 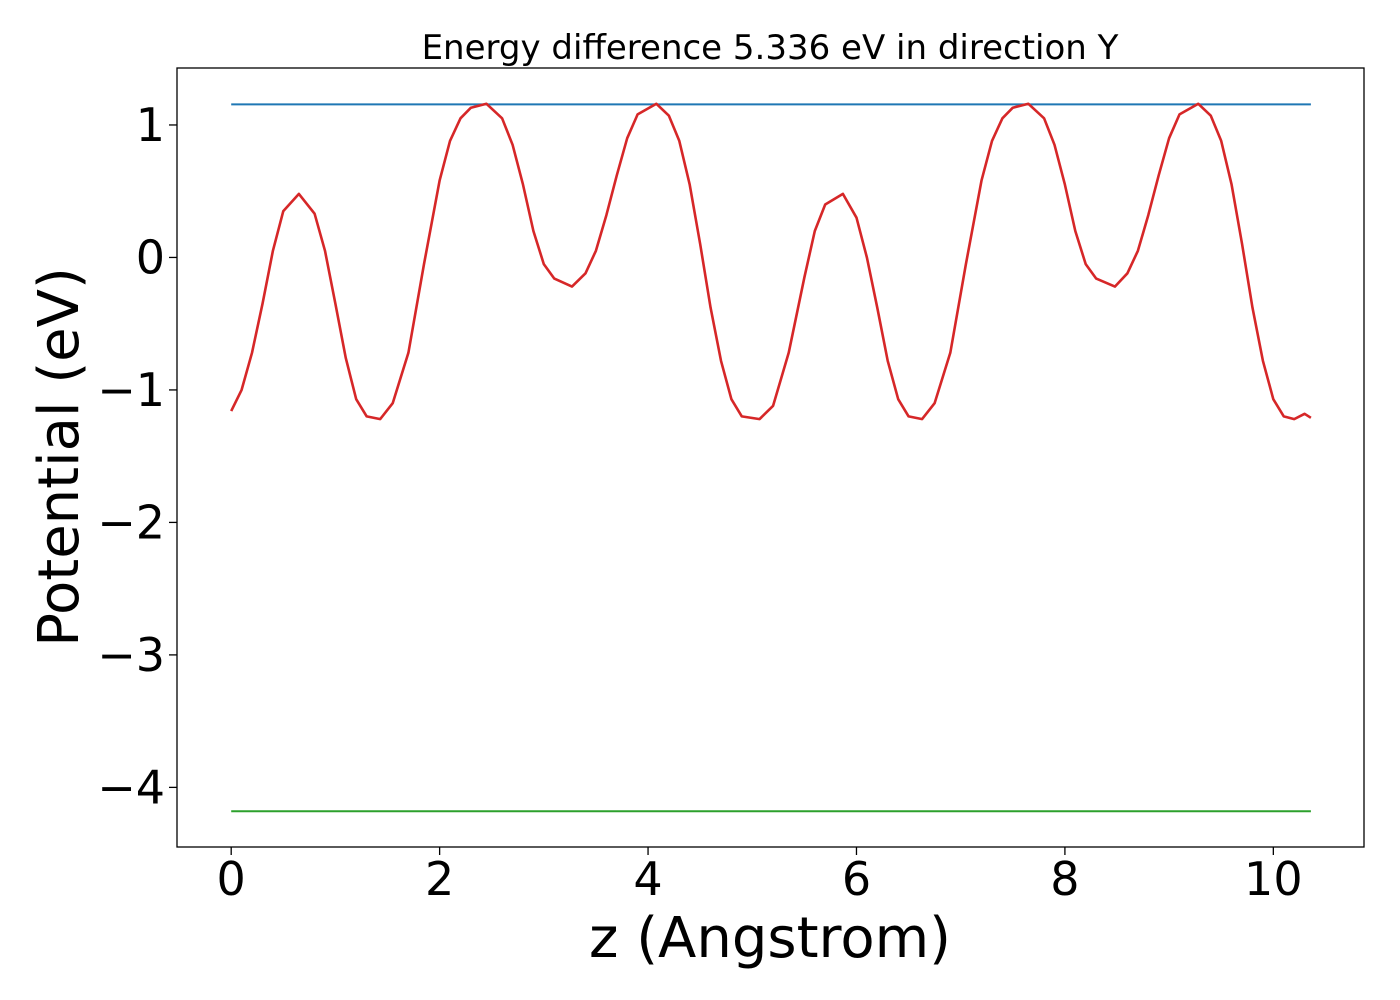 I want to click on x-tick-label: 0, so click(x=231, y=879).